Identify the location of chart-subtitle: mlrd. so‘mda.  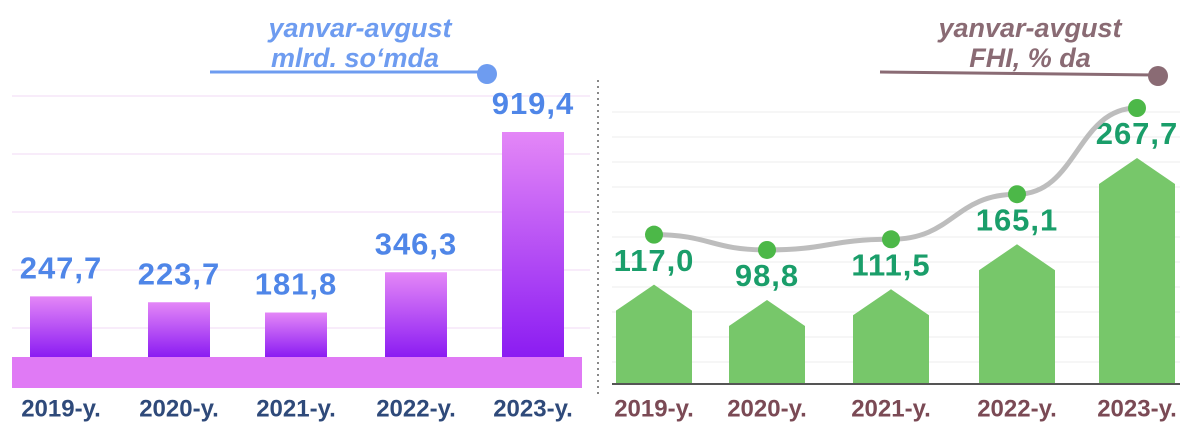
(355, 58).